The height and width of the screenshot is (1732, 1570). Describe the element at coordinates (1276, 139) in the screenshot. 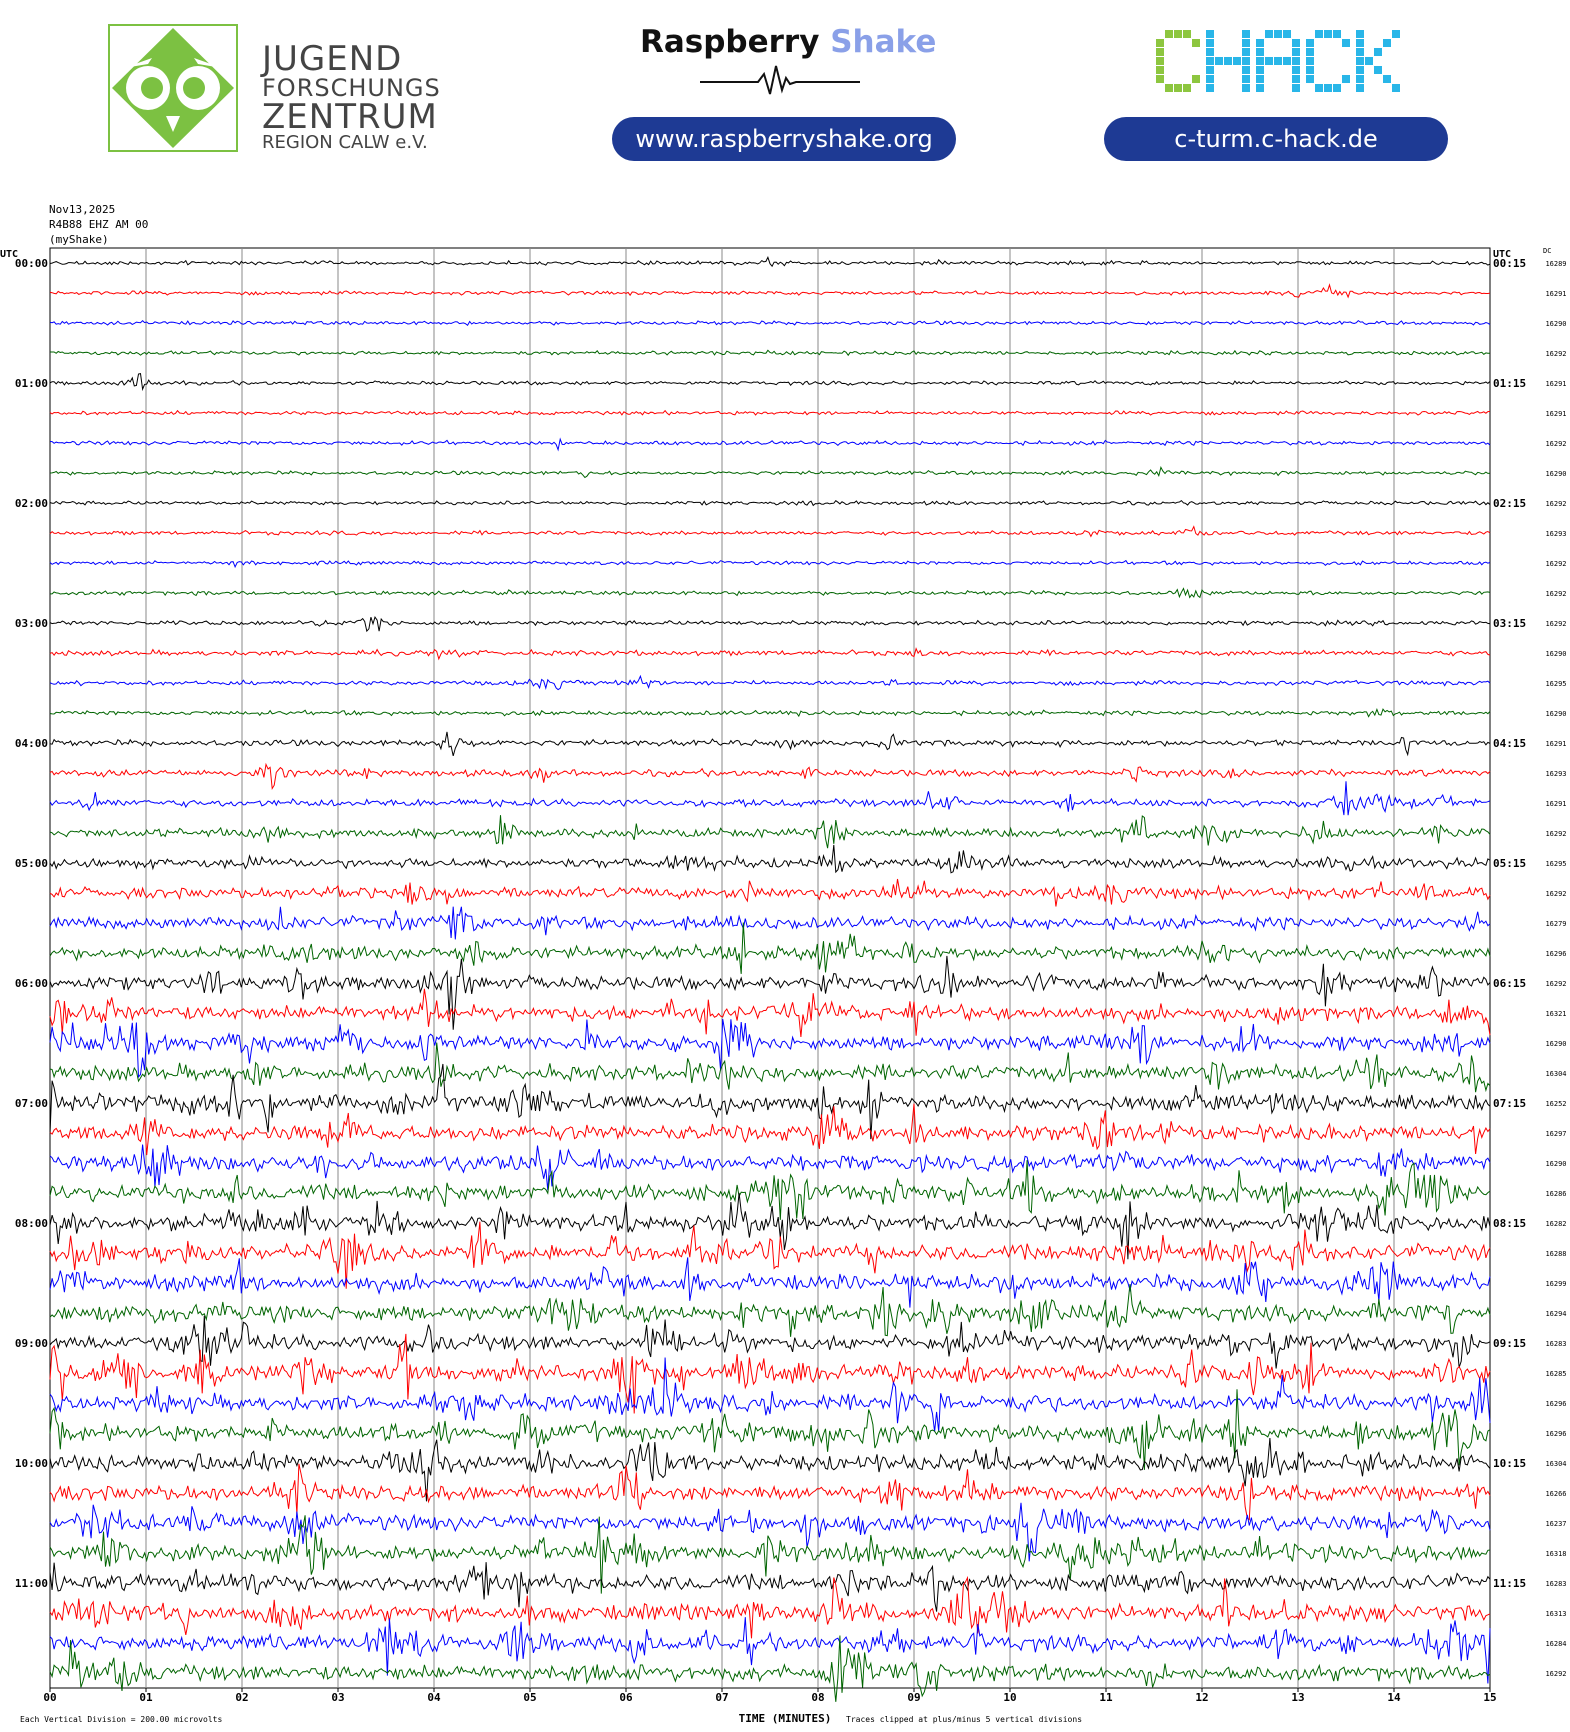

I see `chack-url-button: c-turm.c-hack.de` at that location.